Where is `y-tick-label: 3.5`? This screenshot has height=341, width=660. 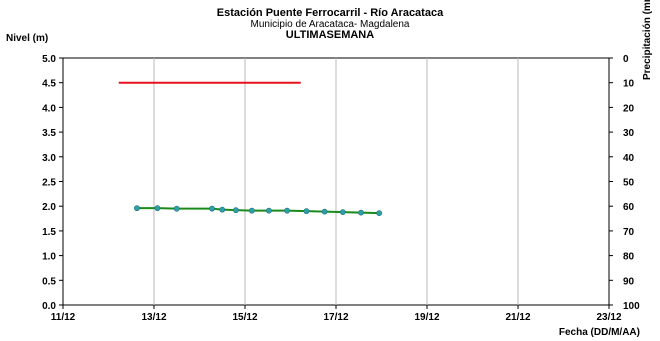 y-tick-label: 3.5 is located at coordinates (49, 133).